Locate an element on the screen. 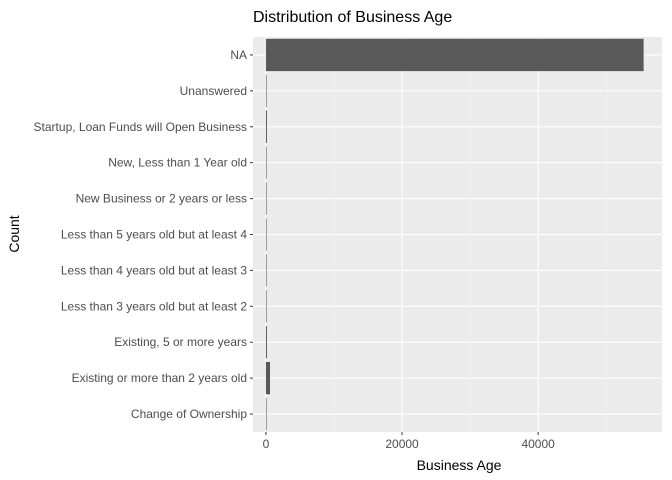  y-tick-label: New Business or 2 years or less is located at coordinates (161, 199).